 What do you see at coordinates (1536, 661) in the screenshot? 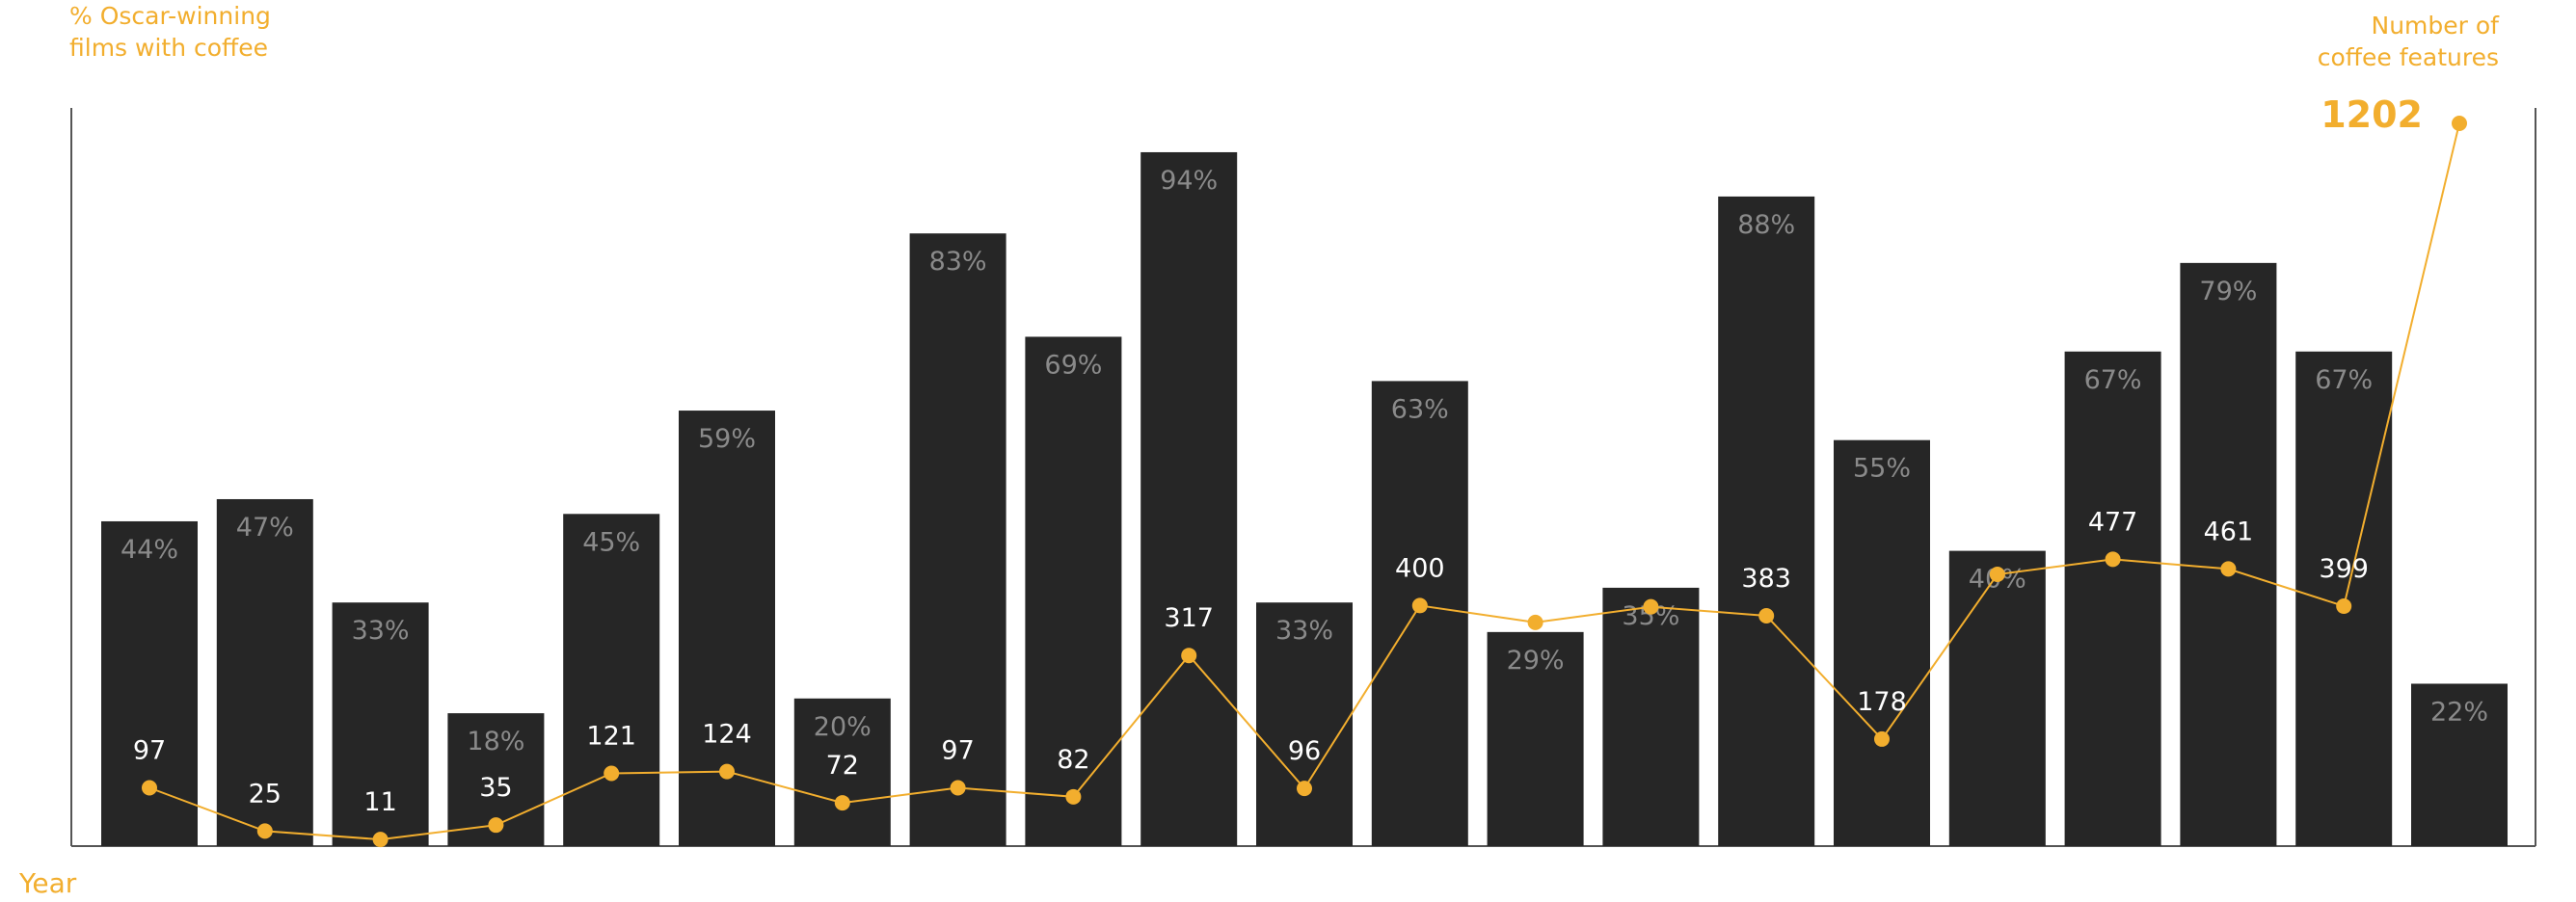
I see `bar-value-label: 29%` at bounding box center [1536, 661].